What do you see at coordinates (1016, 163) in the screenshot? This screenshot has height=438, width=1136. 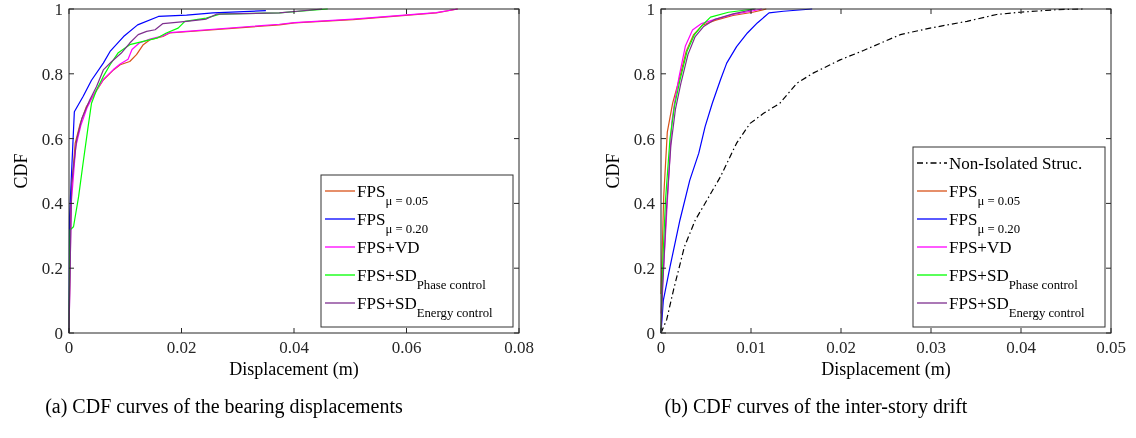 I see `legend-label: Non-Isolated Struc.` at bounding box center [1016, 163].